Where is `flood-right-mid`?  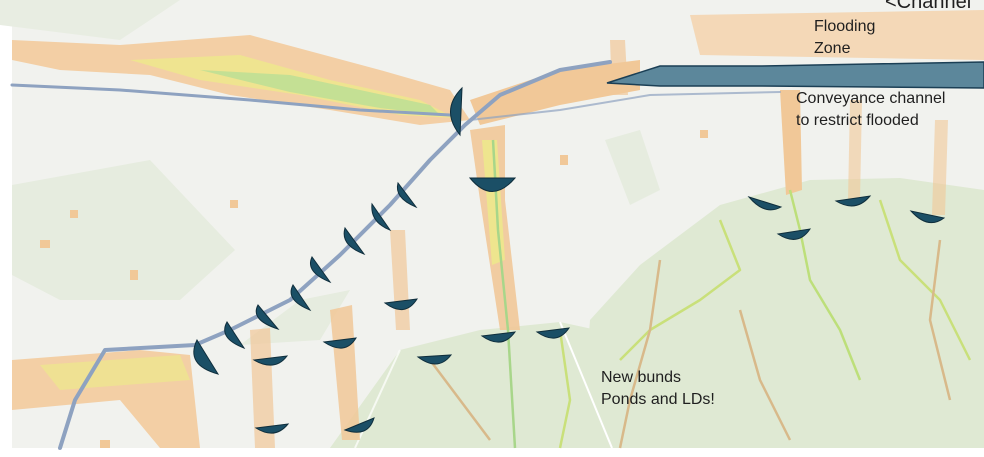 flood-right-mid is located at coordinates (555, 92).